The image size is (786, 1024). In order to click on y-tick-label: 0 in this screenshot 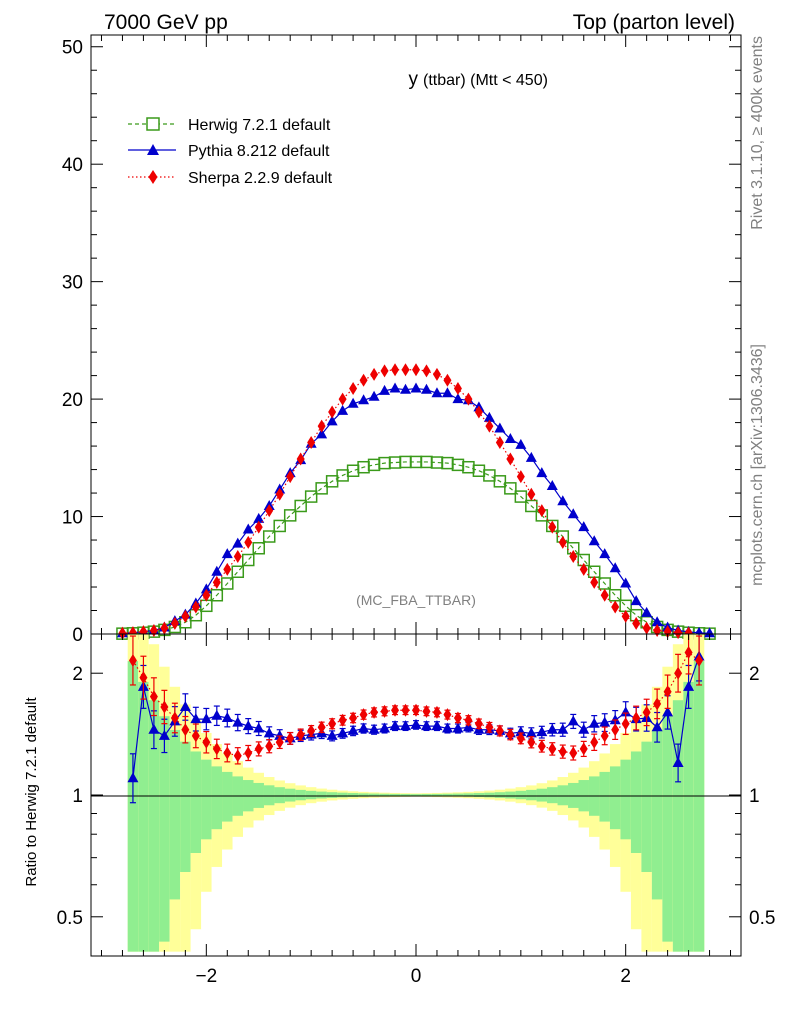, I will do `click(77, 635)`.